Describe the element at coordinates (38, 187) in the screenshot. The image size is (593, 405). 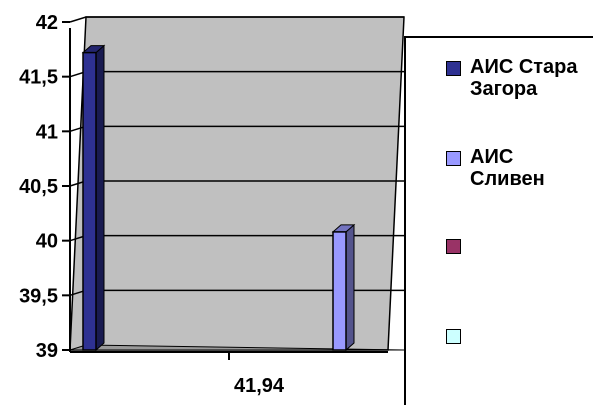
I see `y-tick-label: 40,5` at that location.